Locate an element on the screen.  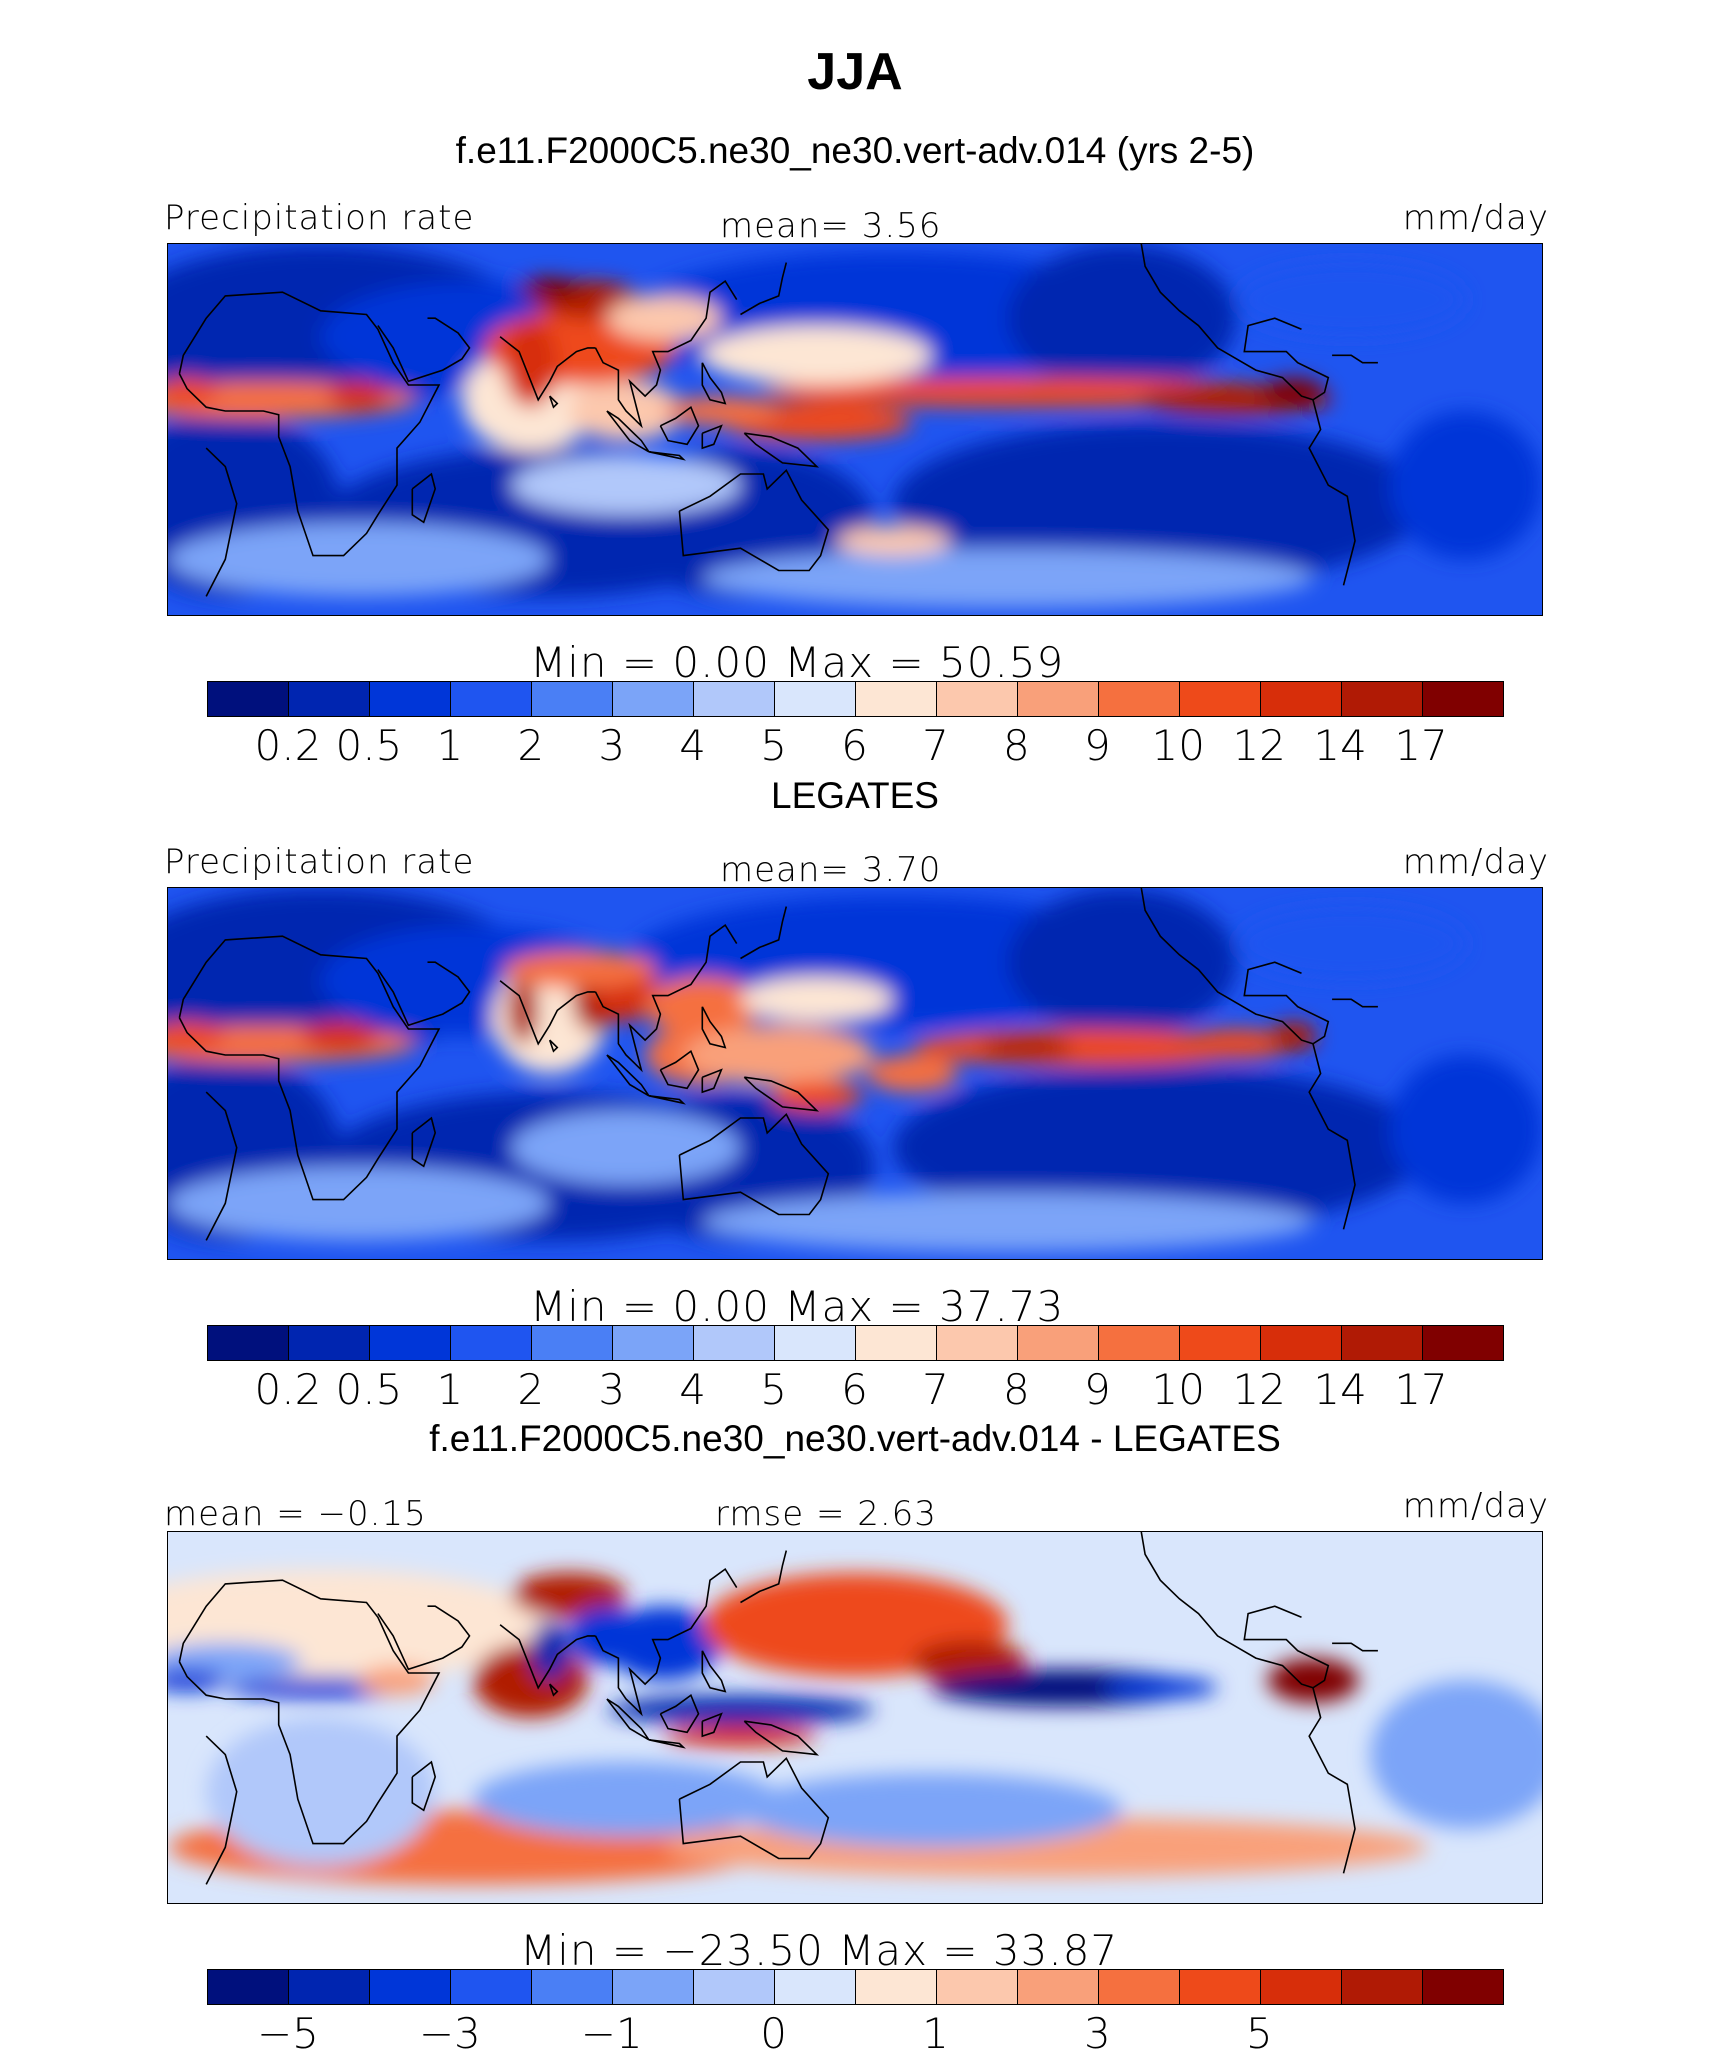
panel2-variable-label: Precipitation rate is located at coordinates (319, 862).